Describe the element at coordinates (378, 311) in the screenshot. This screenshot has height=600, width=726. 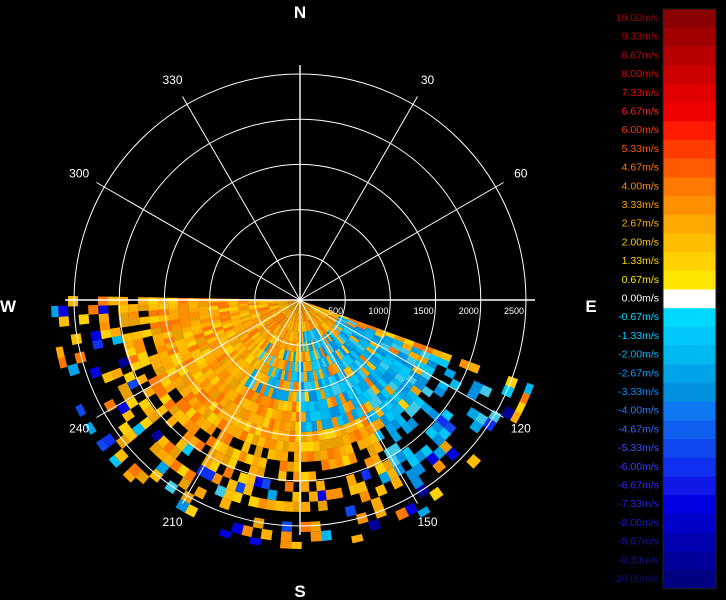
I see `range-label: 1000` at that location.